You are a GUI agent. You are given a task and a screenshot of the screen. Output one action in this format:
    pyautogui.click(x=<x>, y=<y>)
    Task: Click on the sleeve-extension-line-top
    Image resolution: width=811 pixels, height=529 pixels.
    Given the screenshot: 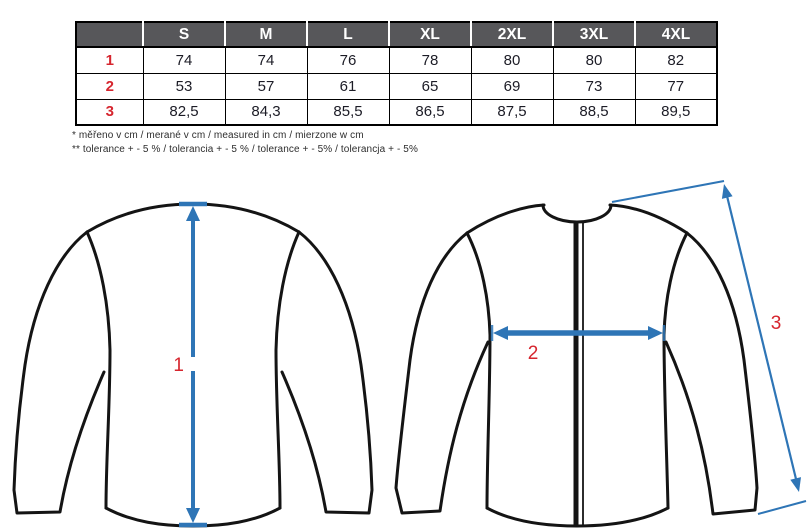 What is the action you would take?
    pyautogui.click(x=668, y=191)
    